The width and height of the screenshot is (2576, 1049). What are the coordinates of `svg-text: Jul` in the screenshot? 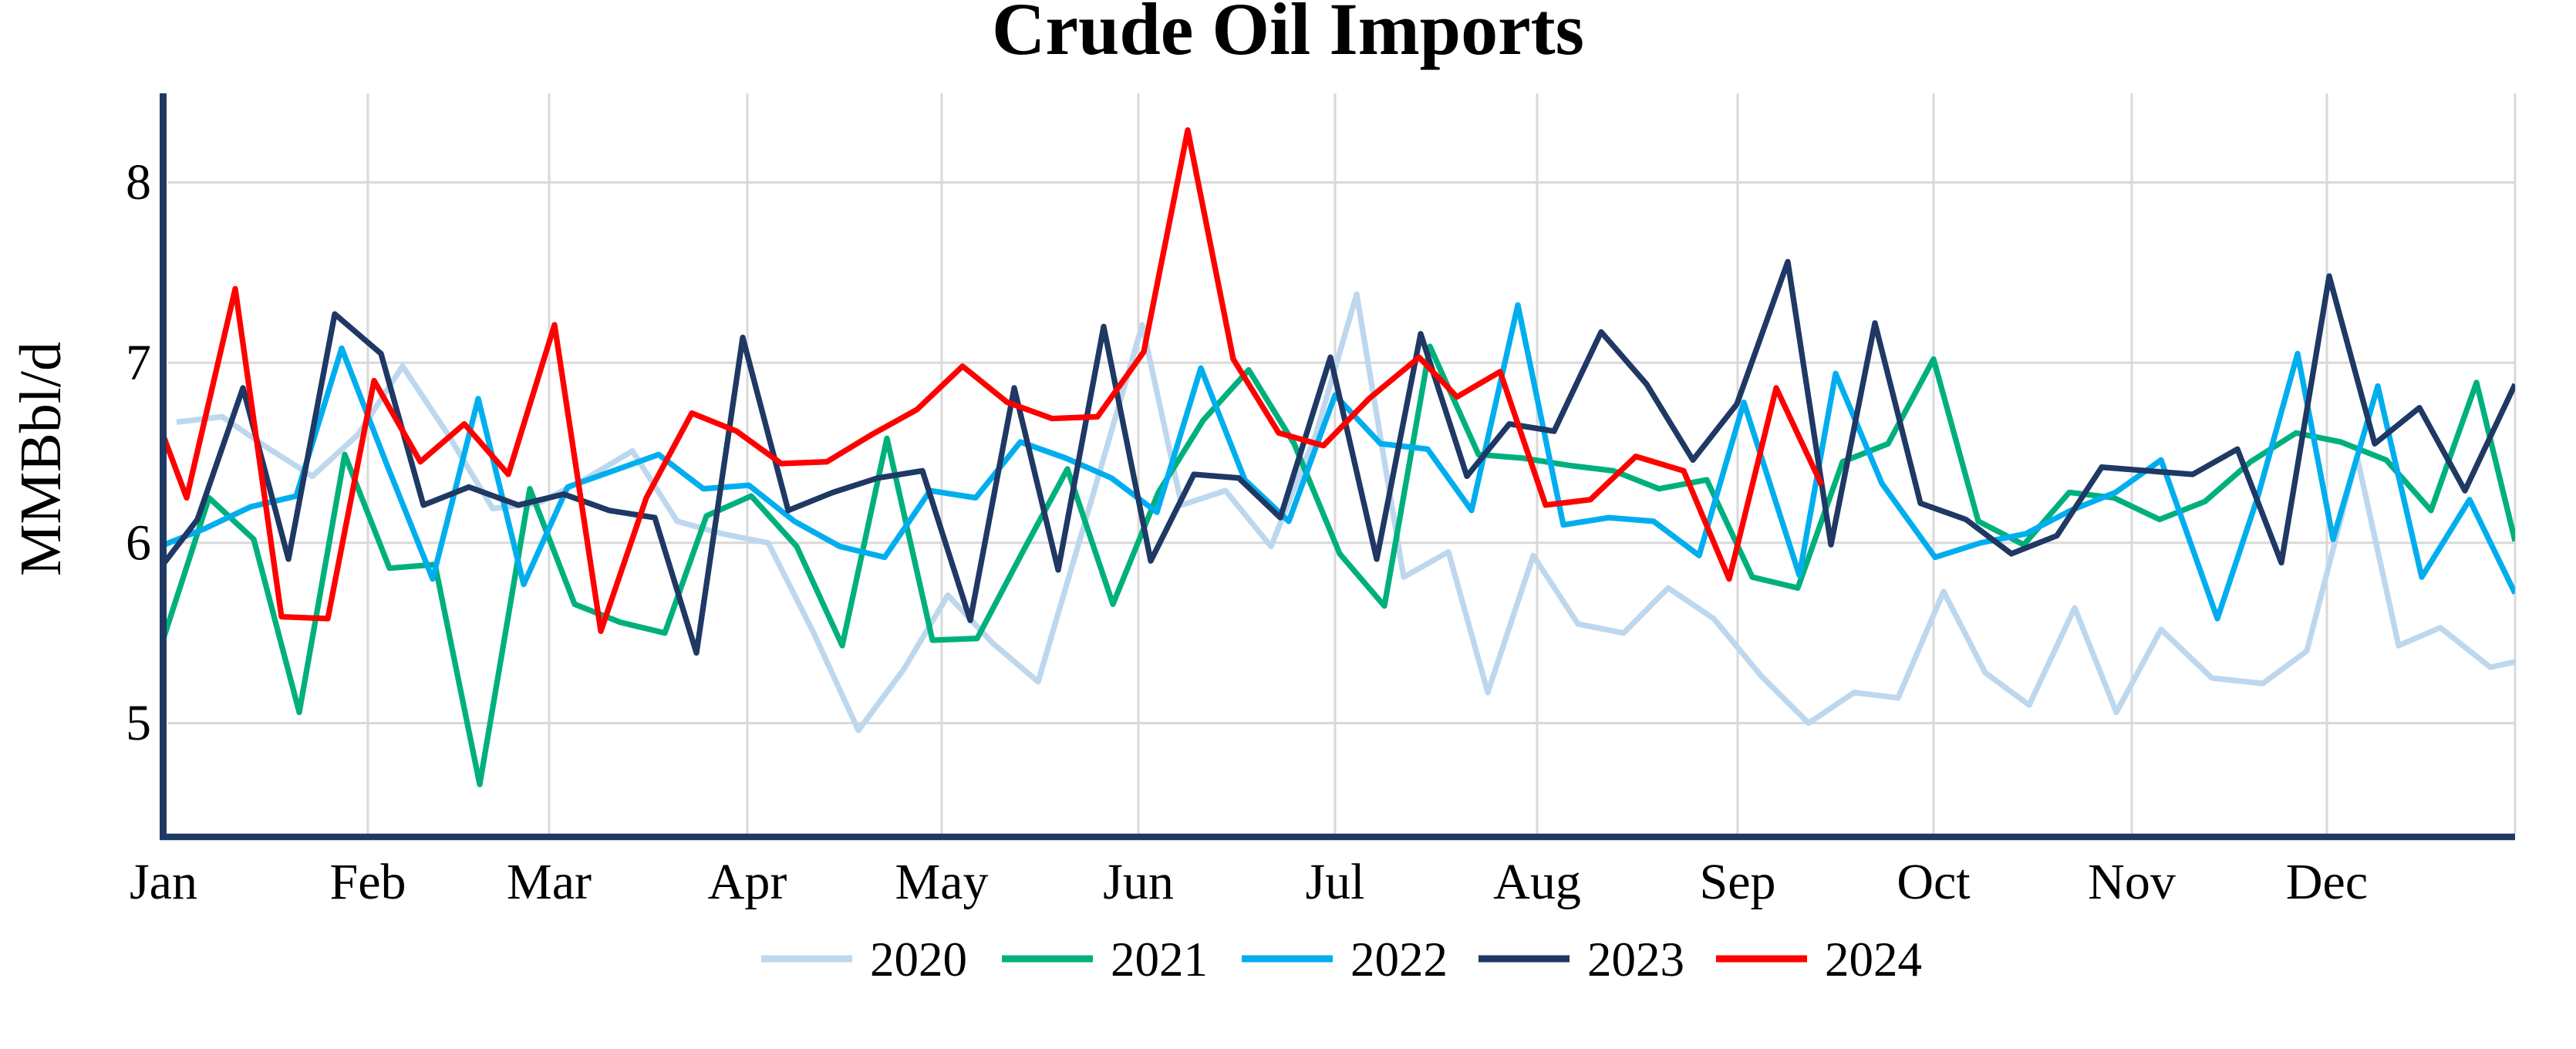 It's located at (1334, 882).